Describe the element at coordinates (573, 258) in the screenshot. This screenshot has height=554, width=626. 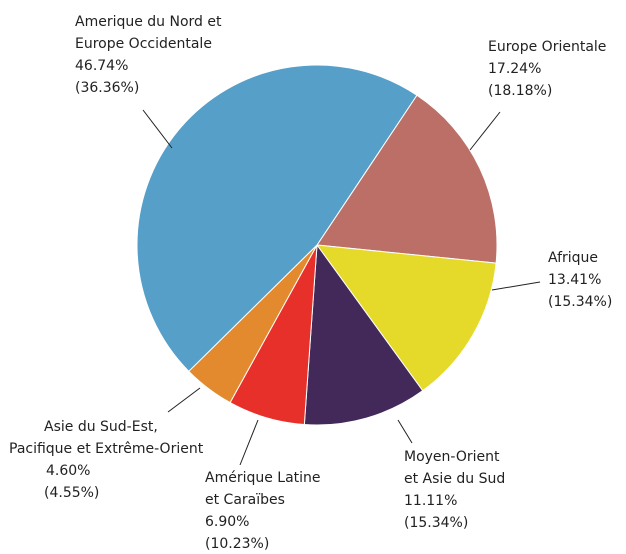
I see `slice-label: Afrique` at that location.